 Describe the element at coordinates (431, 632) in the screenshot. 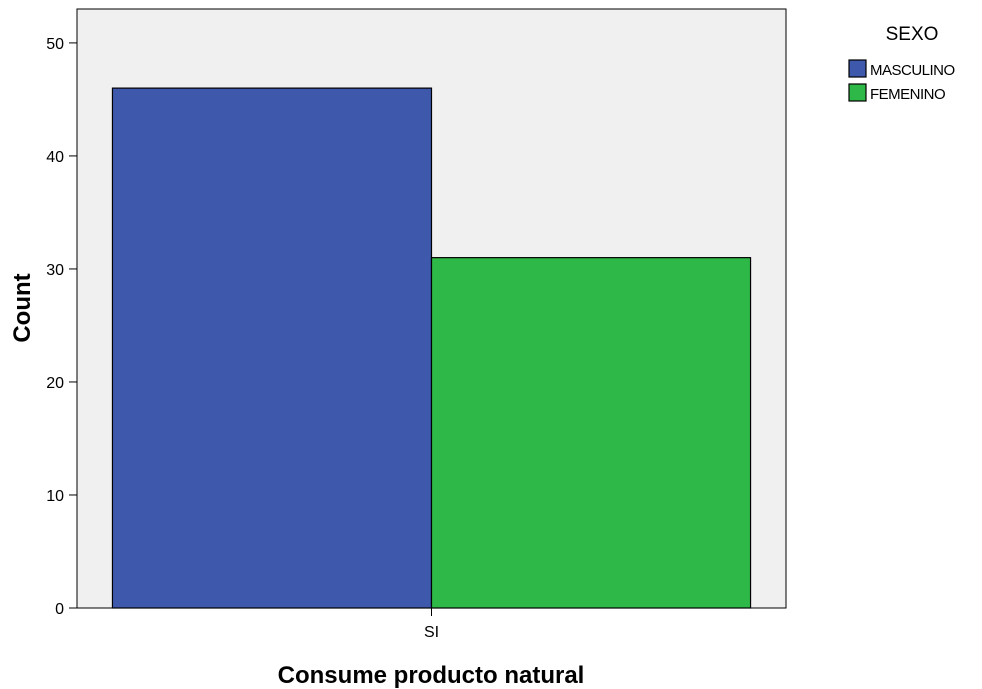

I see `x-tick-label: SI` at that location.